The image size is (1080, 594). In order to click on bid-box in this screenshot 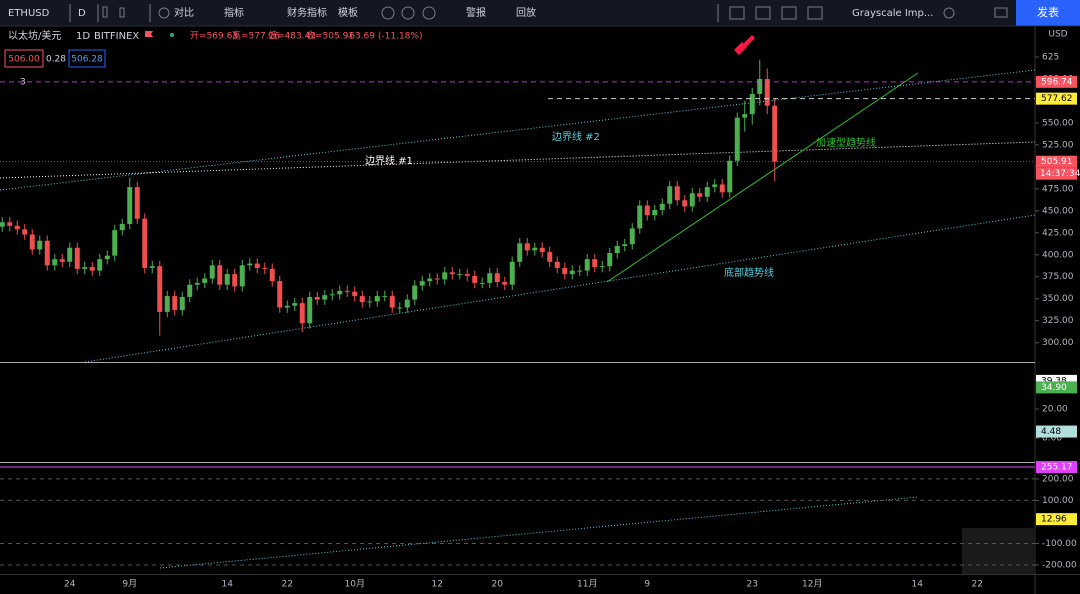, I will do `click(24, 58)`.